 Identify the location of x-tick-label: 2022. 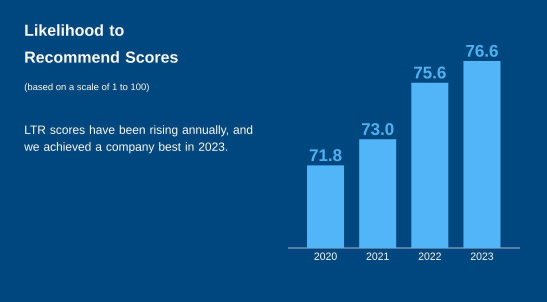
(429, 256).